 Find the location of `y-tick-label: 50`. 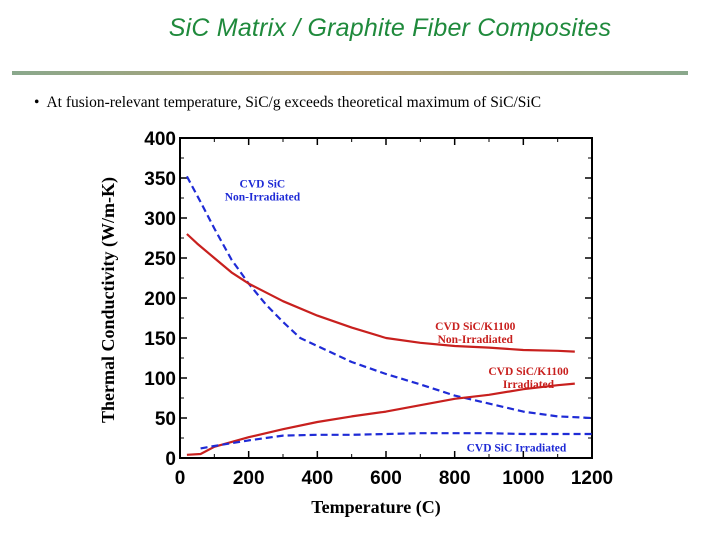

y-tick-label: 50 is located at coordinates (165, 419).